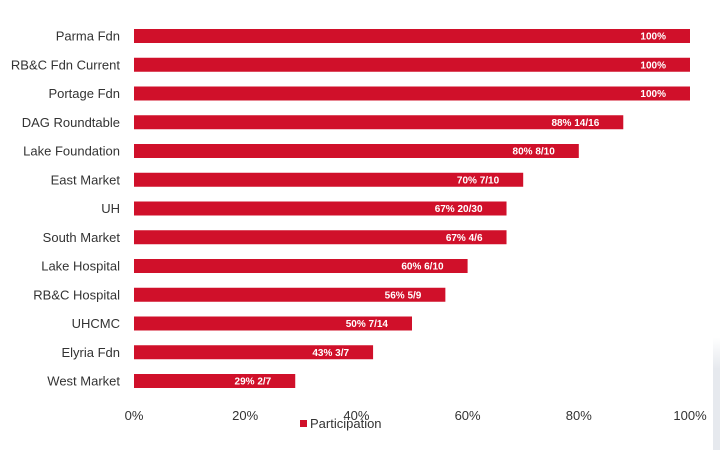 The width and height of the screenshot is (720, 450). Describe the element at coordinates (88, 36) in the screenshot. I see `category-label-parma-fdn: Parma Fdn` at that location.